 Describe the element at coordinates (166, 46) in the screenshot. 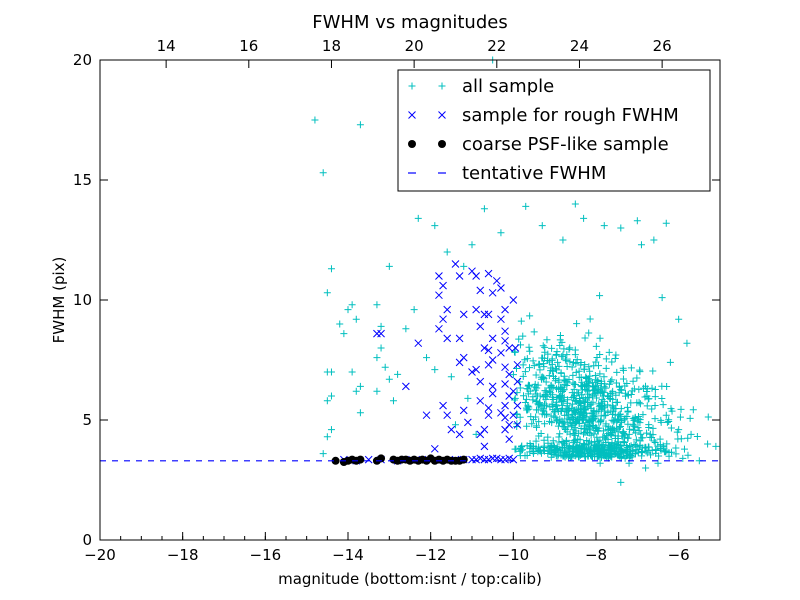

I see `top-tick-label: 14` at that location.